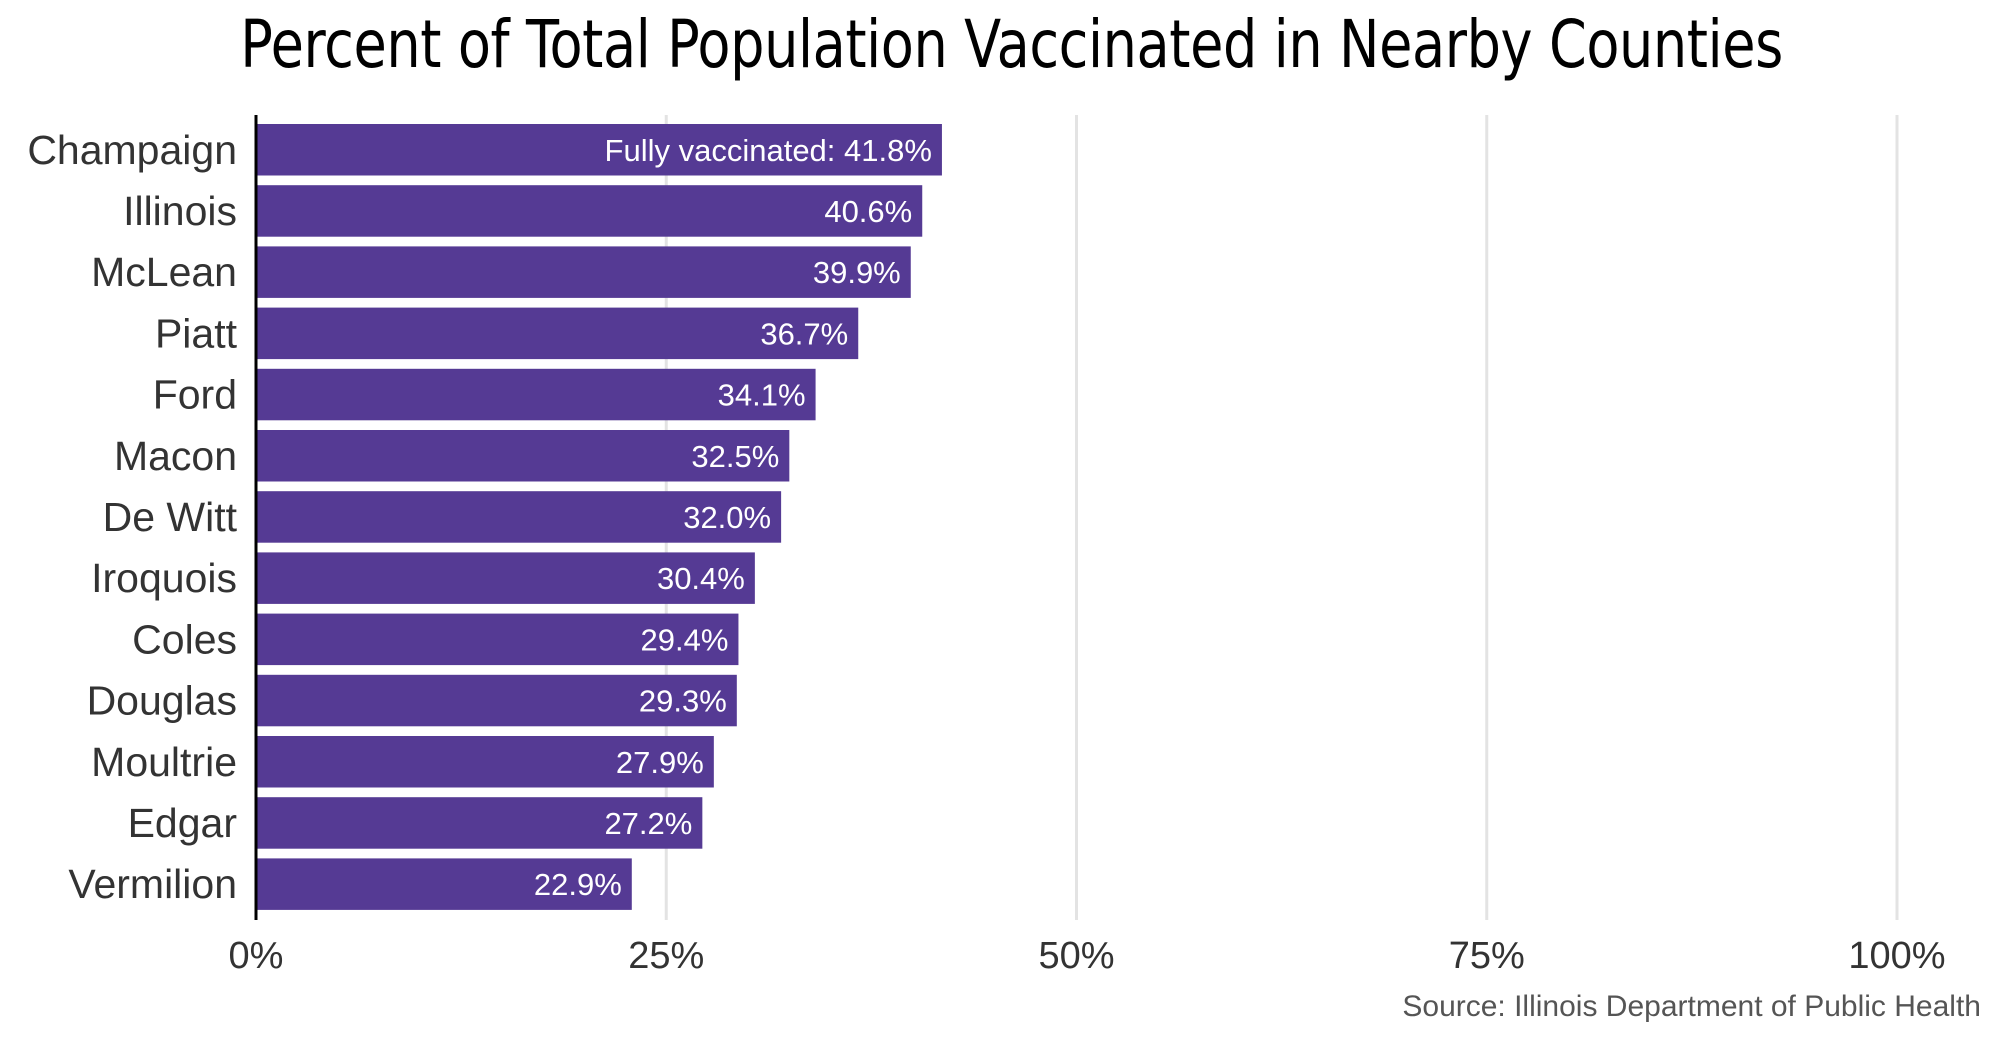 This screenshot has height=1041, width=1991. I want to click on data-label: 32.5%, so click(735, 456).